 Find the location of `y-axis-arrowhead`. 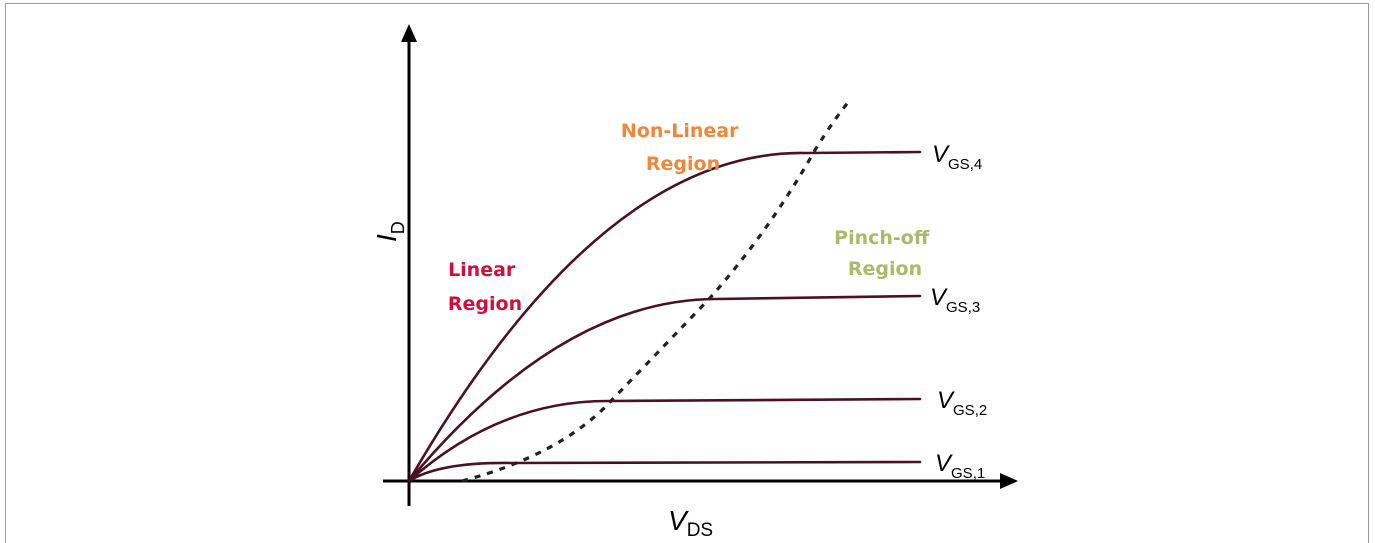

y-axis-arrowhead is located at coordinates (409, 33).